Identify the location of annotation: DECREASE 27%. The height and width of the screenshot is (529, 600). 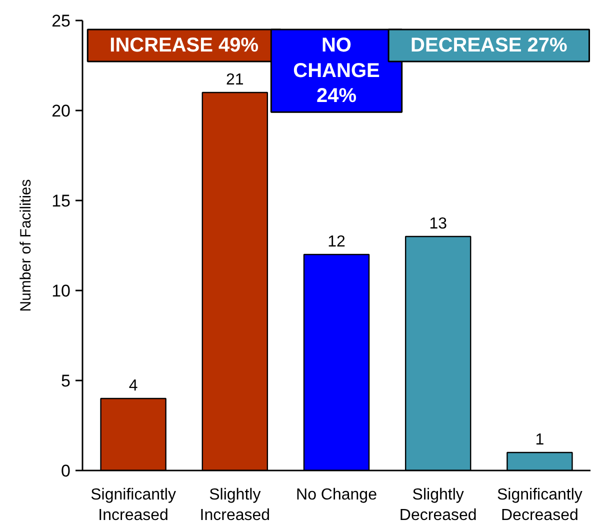
(489, 45).